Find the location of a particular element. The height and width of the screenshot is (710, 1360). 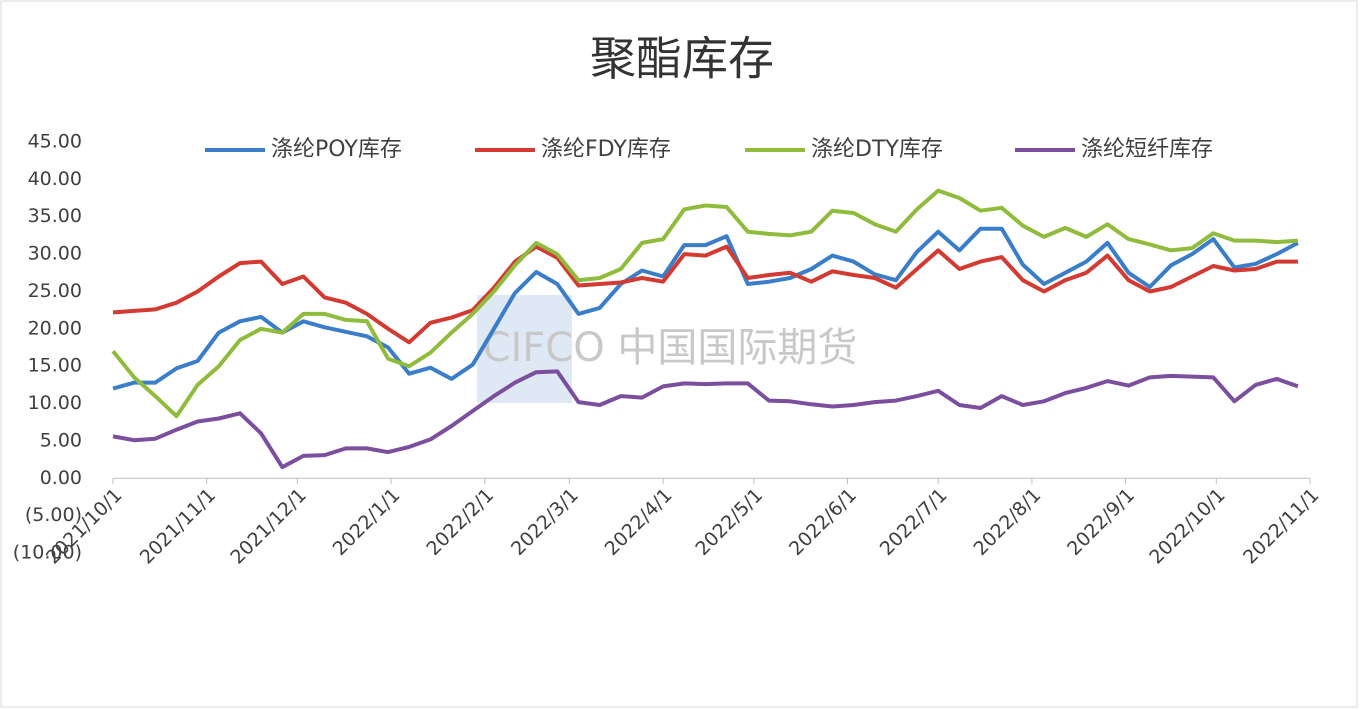

y-tick-label: 5.00 is located at coordinates (61, 440).